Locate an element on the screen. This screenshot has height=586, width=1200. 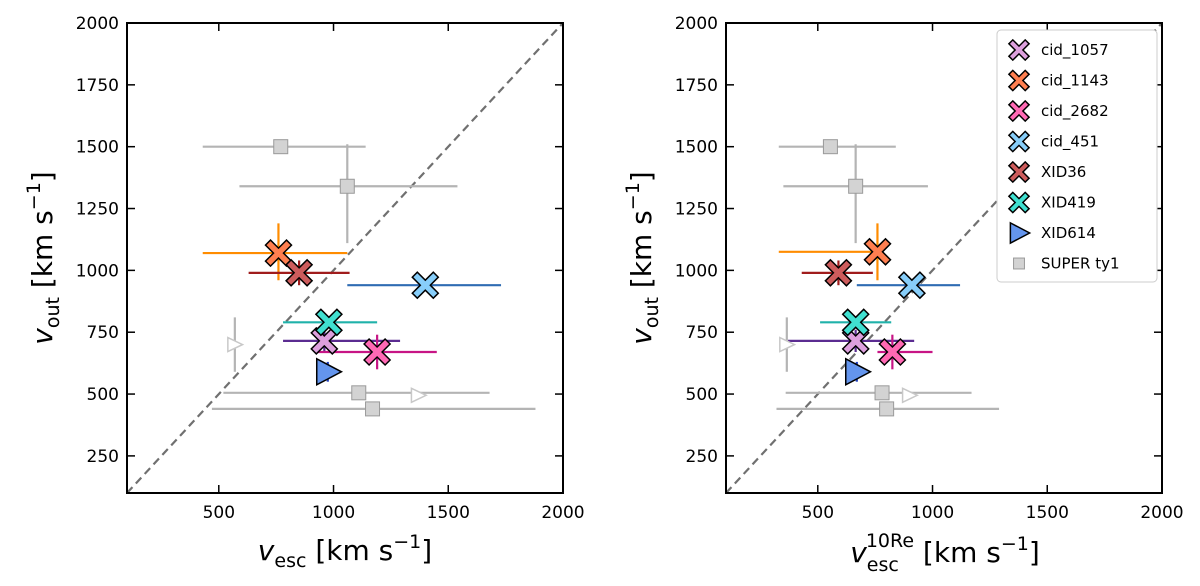
right-ytick-label-2000: 2000 is located at coordinates (696, 24).